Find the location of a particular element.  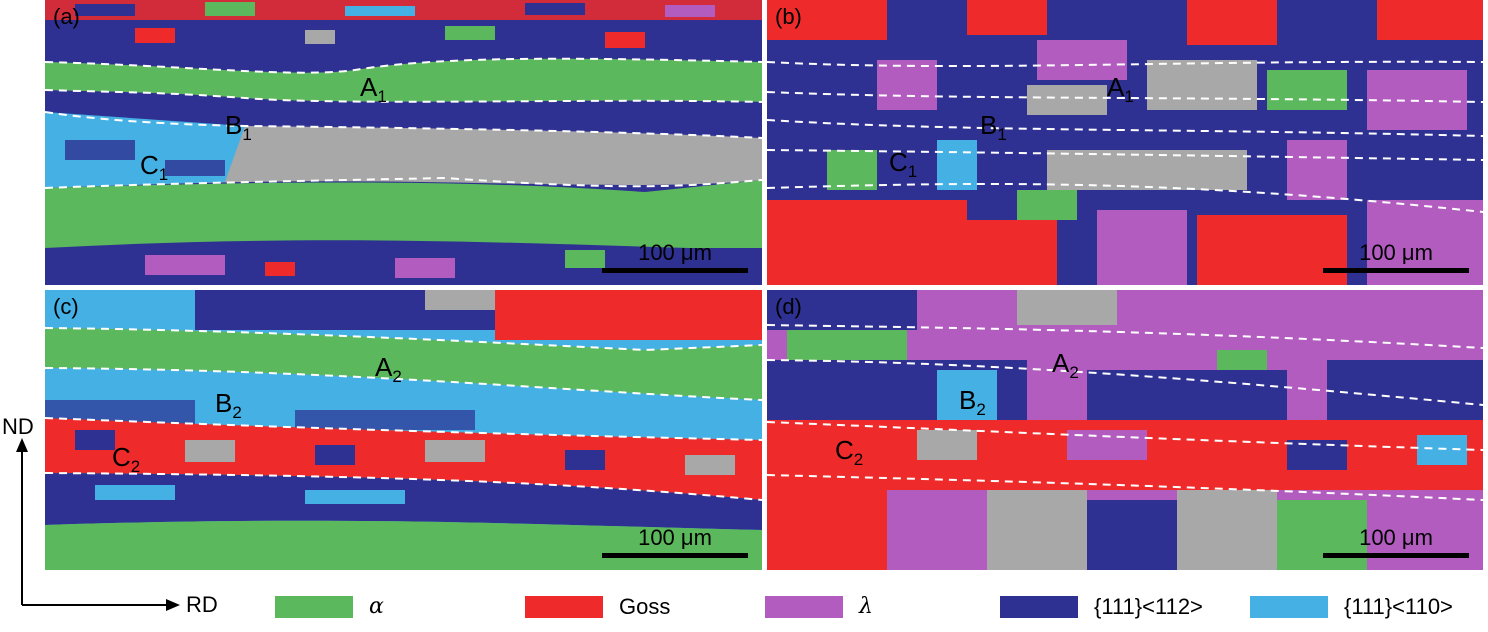

zone-label-c1: C1 is located at coordinates (154, 167).